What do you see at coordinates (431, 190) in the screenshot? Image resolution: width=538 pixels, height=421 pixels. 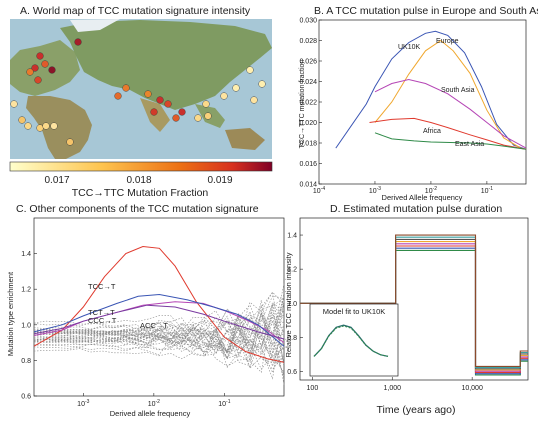 I see `panel-b-xtick: 10⁻²` at bounding box center [431, 190].